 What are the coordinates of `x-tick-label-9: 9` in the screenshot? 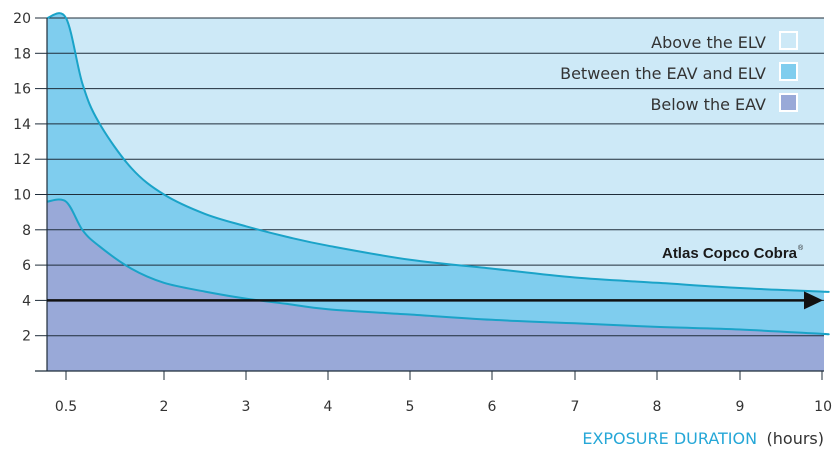 It's located at (740, 407).